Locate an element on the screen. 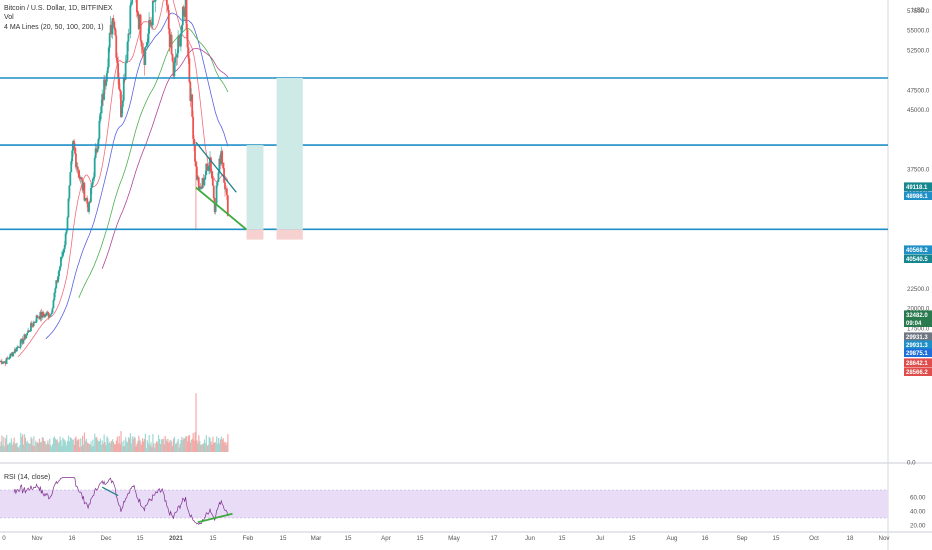 This screenshot has height=550, width=932. symbol-legend: Bitcoin / U.S. Dollar, 1D, BITFINEX is located at coordinates (58, 8).